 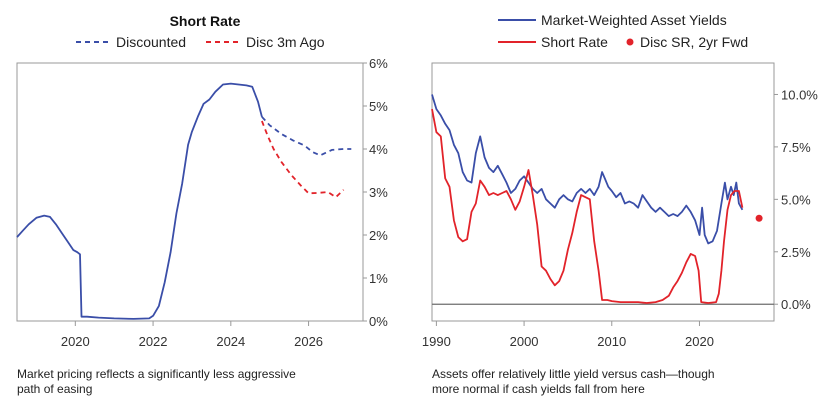 What do you see at coordinates (634, 20) in the screenshot?
I see `legend-asset-yields-label: Market-Weighted Asset Yields` at bounding box center [634, 20].